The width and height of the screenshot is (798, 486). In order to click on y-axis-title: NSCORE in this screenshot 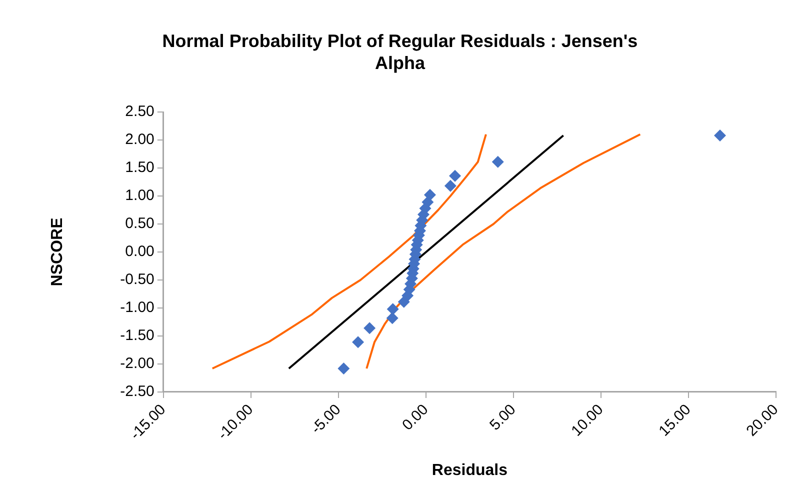, I will do `click(57, 251)`.